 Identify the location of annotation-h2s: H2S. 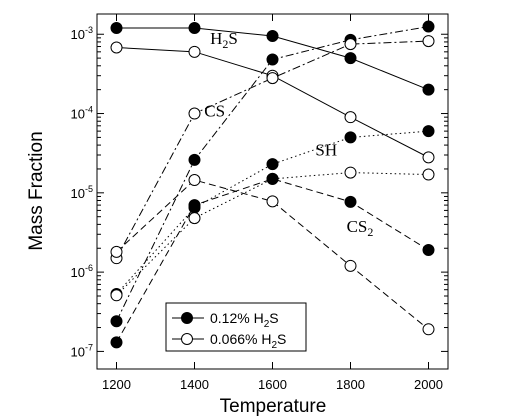
(224, 40).